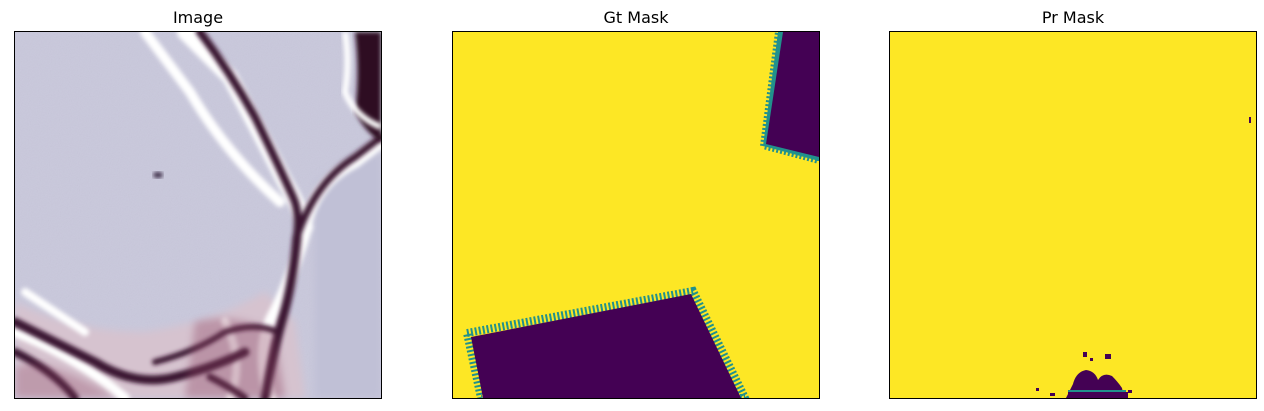  Describe the element at coordinates (198, 17) in the screenshot. I see `panel-title-image: Image` at that location.